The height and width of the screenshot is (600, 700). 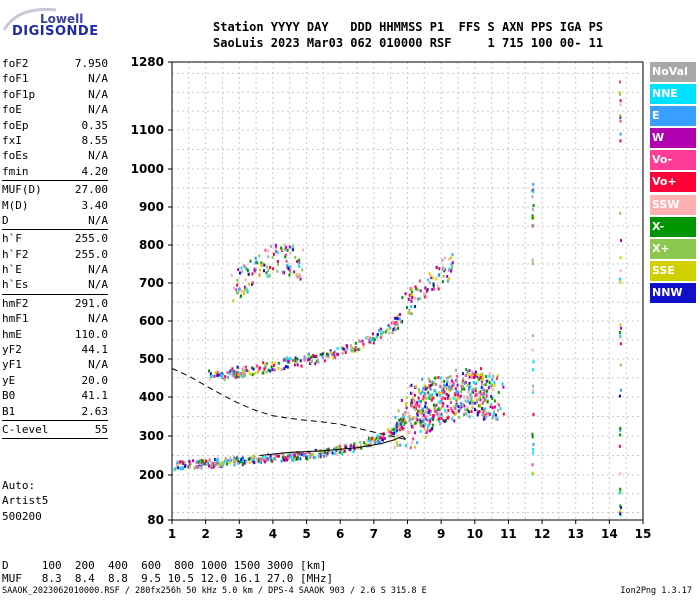 I want to click on y-tick-label: 1280, so click(x=147, y=62).